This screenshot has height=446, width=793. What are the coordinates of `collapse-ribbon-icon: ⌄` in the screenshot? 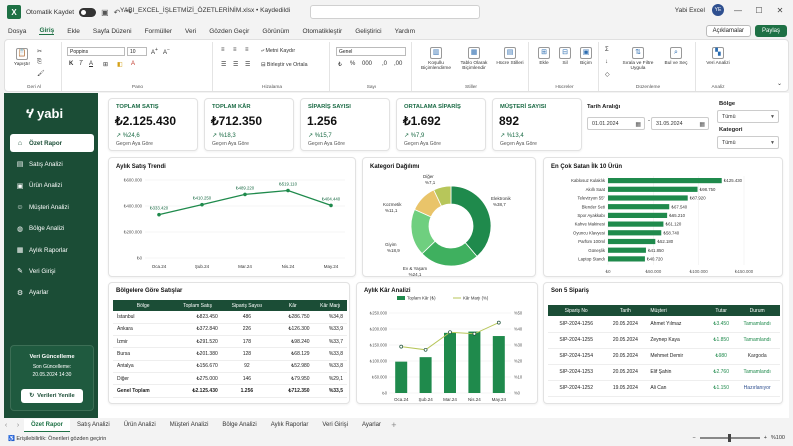 It's located at (779, 84).